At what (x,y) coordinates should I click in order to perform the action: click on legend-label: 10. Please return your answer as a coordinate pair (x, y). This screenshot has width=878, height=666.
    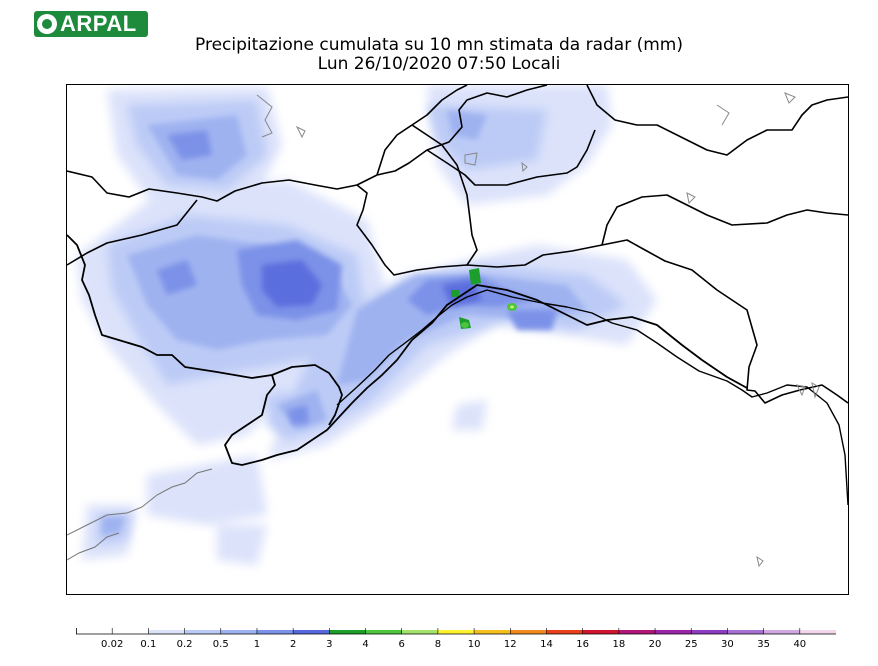
    Looking at the image, I should click on (474, 644).